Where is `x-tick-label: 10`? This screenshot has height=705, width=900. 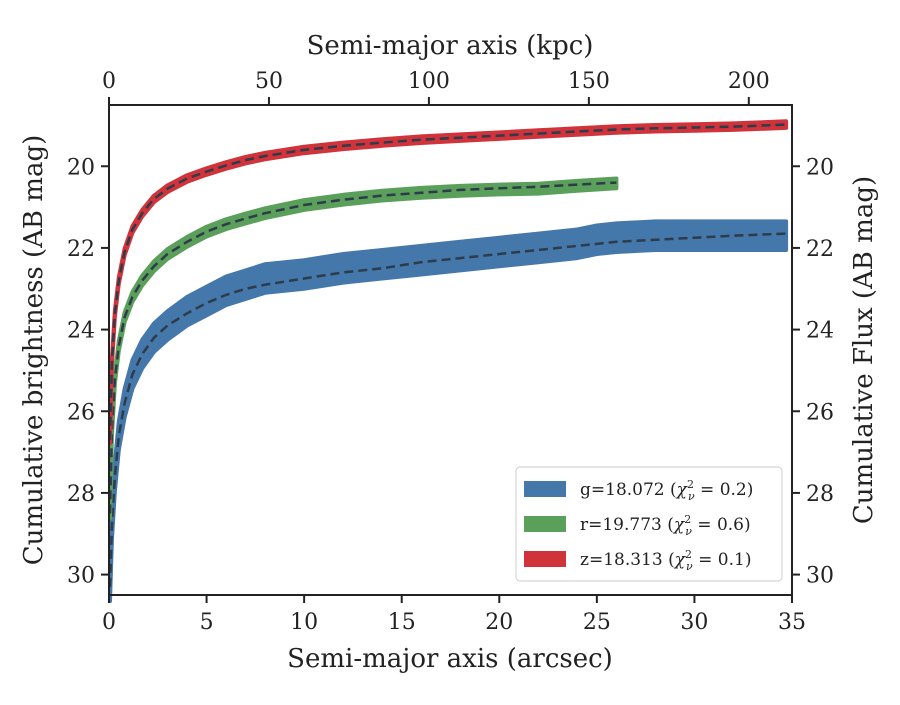 x-tick-label: 10 is located at coordinates (304, 622).